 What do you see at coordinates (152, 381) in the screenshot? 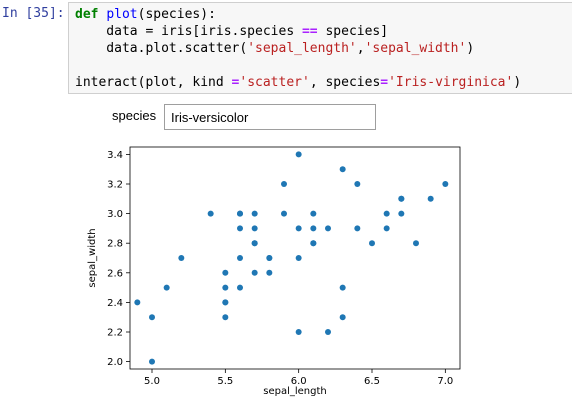
I see `x-tick-label: 5.0` at bounding box center [152, 381].